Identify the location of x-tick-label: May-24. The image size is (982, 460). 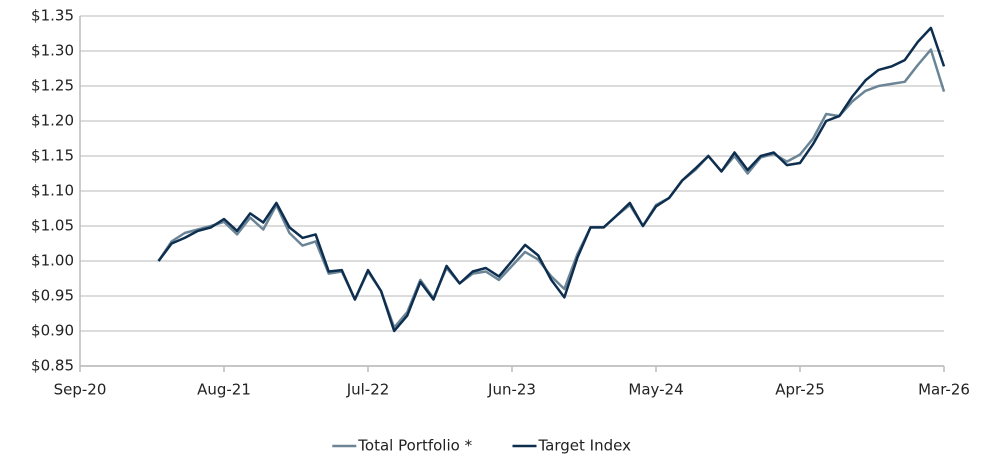
(655, 390).